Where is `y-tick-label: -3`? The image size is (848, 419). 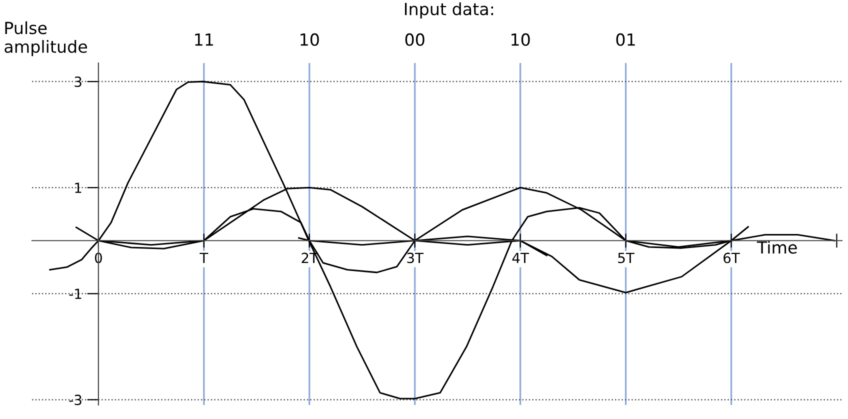 y-tick-label: -3 is located at coordinates (75, 400).